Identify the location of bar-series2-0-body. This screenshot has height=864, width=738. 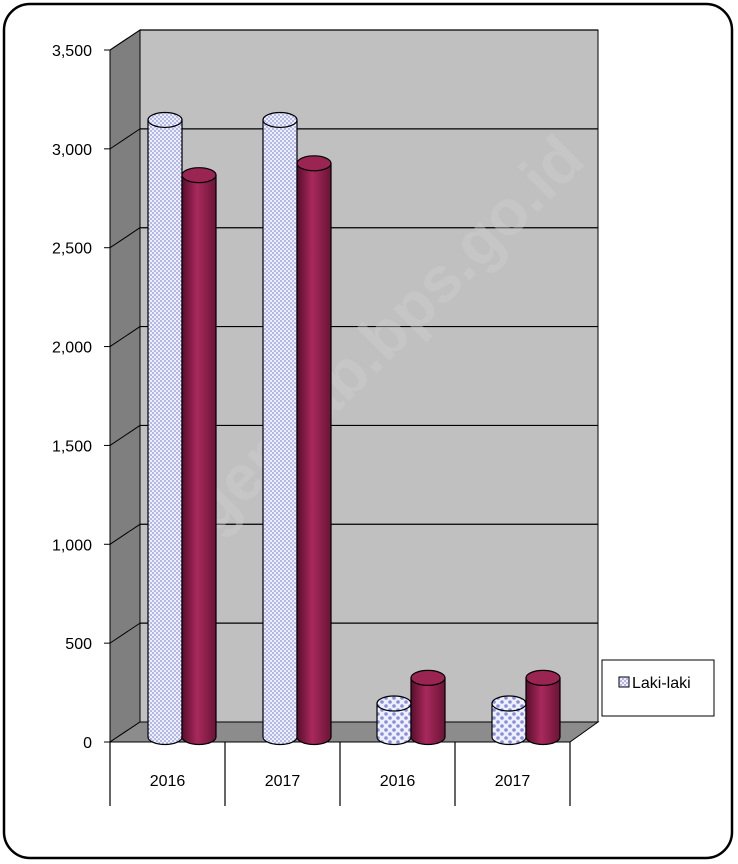
(199, 460).